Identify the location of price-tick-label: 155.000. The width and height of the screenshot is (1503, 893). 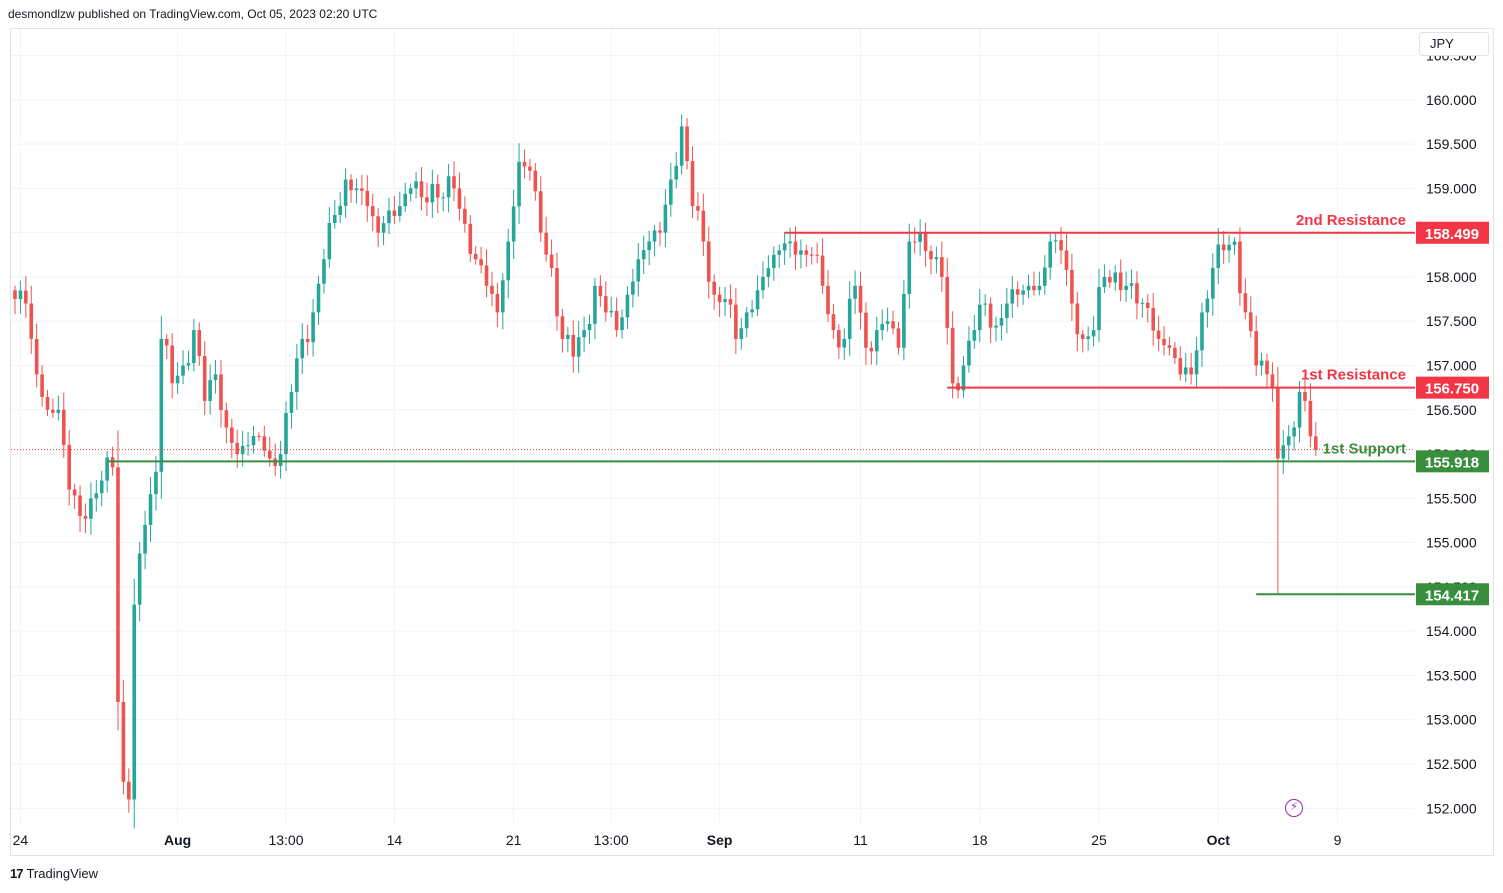
(1451, 543).